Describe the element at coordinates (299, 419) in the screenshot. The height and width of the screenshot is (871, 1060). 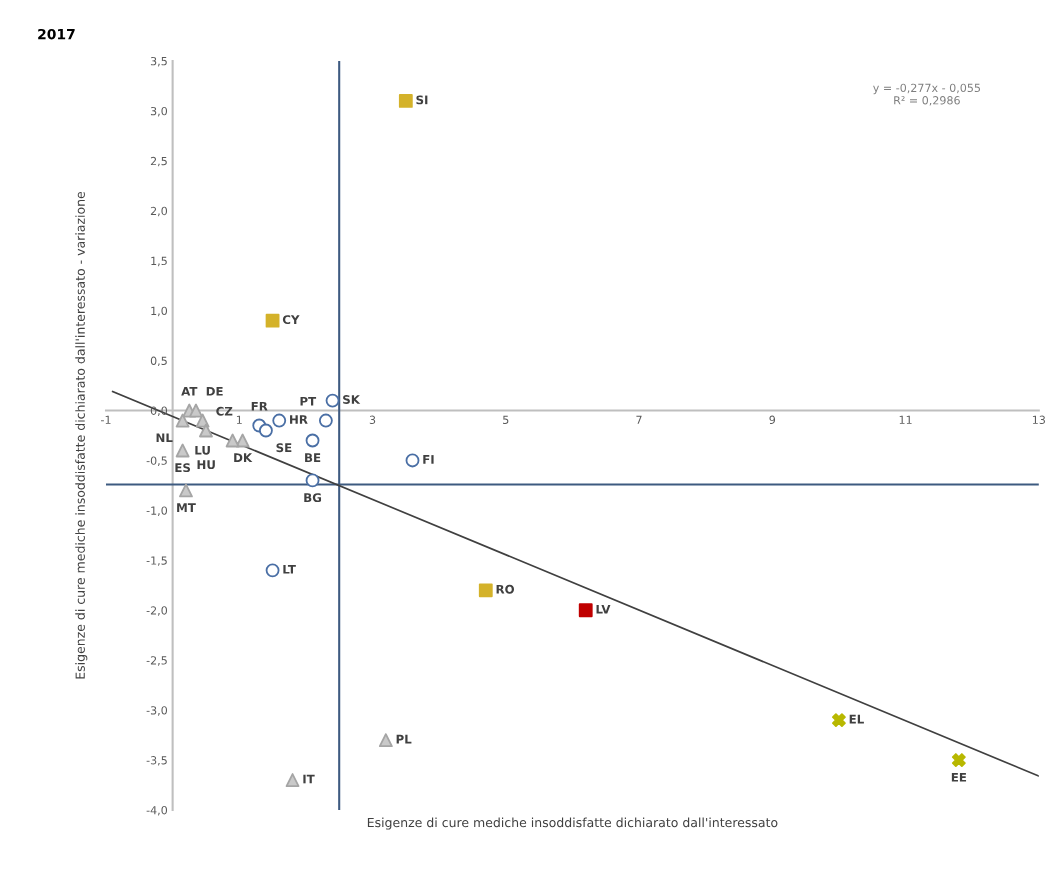
I see `annotation: HR` at that location.